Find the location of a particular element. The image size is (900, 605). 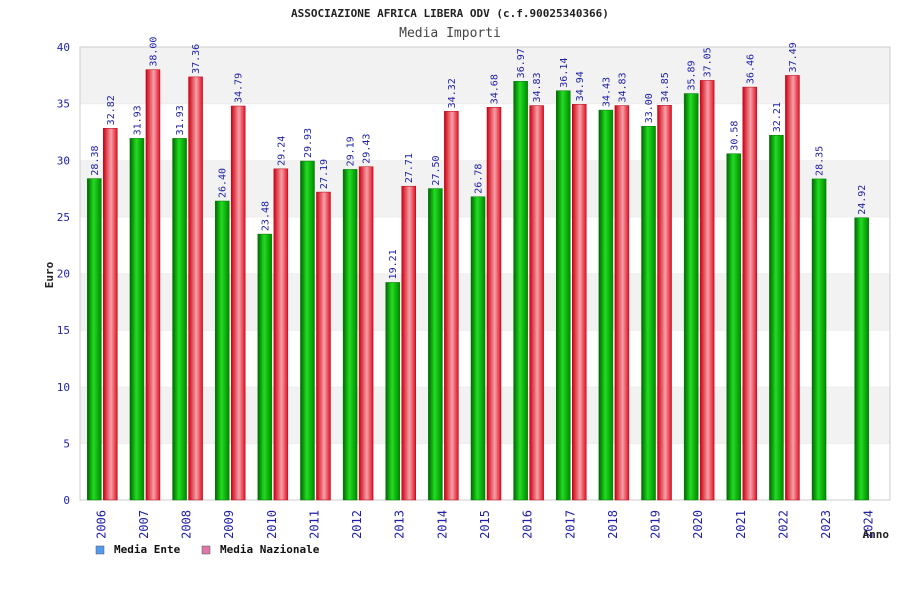

bar-value-label: 37.05 is located at coordinates (708, 62).